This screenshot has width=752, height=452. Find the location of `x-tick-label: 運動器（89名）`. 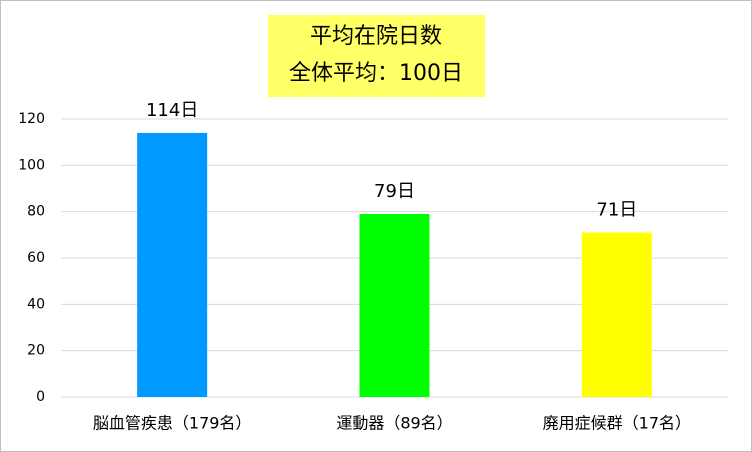

x-tick-label: 運動器（89名） is located at coordinates (394, 423).